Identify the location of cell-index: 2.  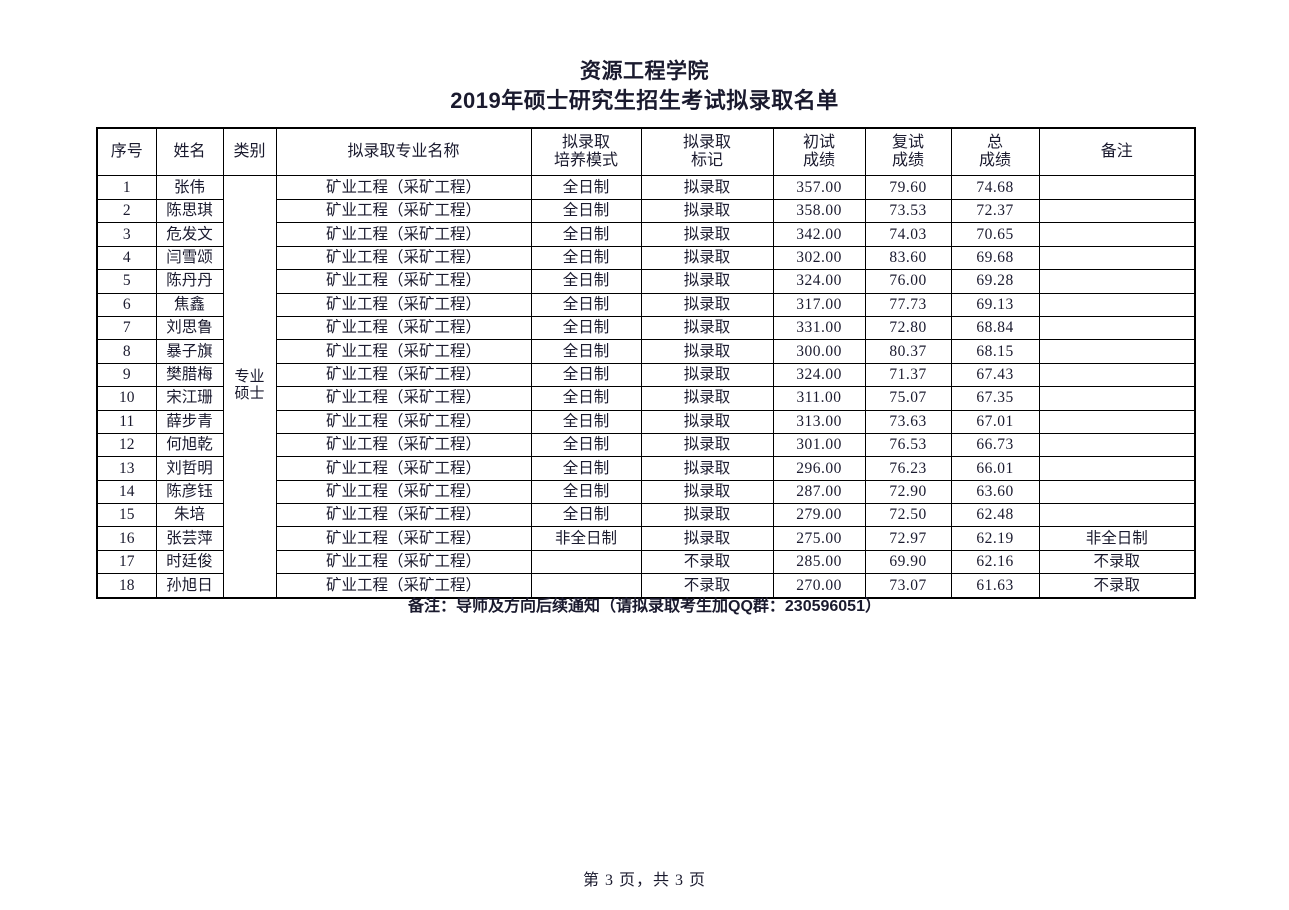
(126, 211).